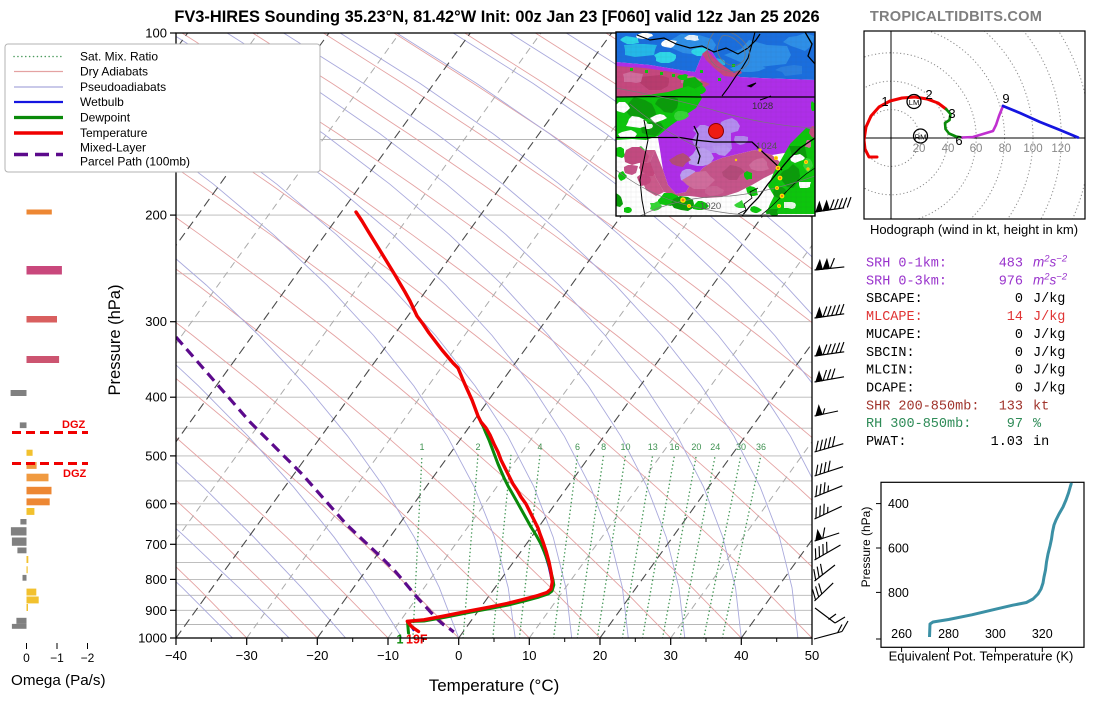 This screenshot has height=705, width=1100. What do you see at coordinates (58, 680) in the screenshot?
I see `svg-text: Omega (Pa/s)` at bounding box center [58, 680].